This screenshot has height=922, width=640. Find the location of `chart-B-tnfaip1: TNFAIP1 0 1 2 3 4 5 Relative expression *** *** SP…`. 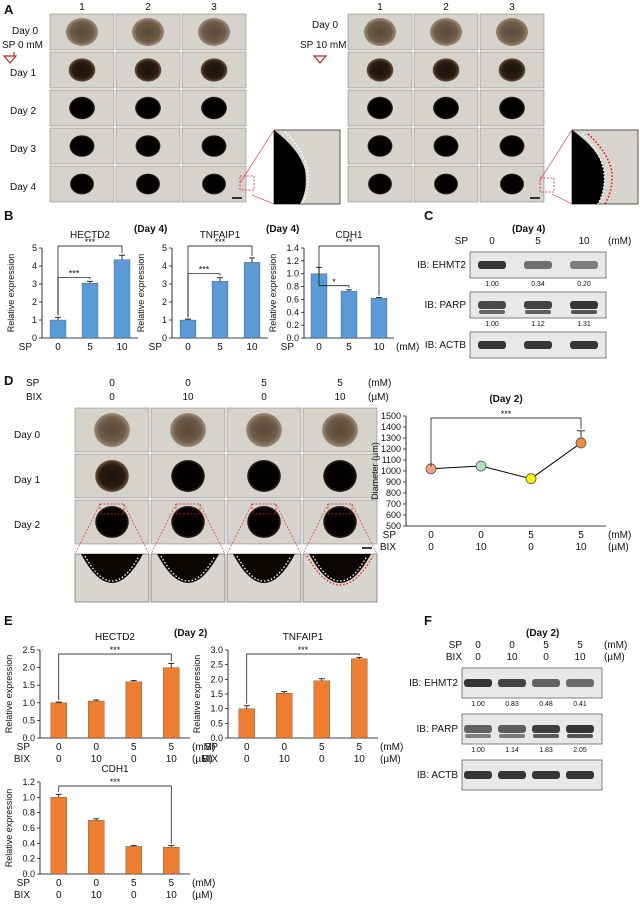

chart-B-tnfaip1: TNFAIP1 0 1 2 3 4 5 Relative expression *** *** SP… is located at coordinates (202, 291).